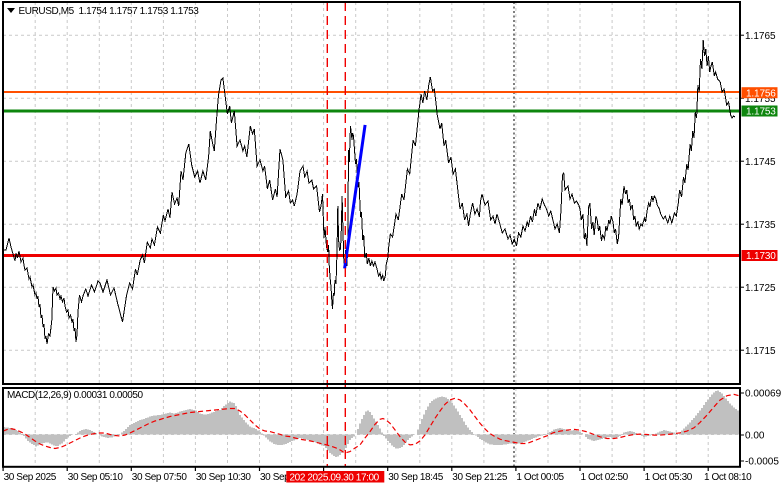 The height and width of the screenshot is (489, 781). What do you see at coordinates (540, 477) in the screenshot?
I see `svg-text: 1 Oct 00:05` at bounding box center [540, 477].